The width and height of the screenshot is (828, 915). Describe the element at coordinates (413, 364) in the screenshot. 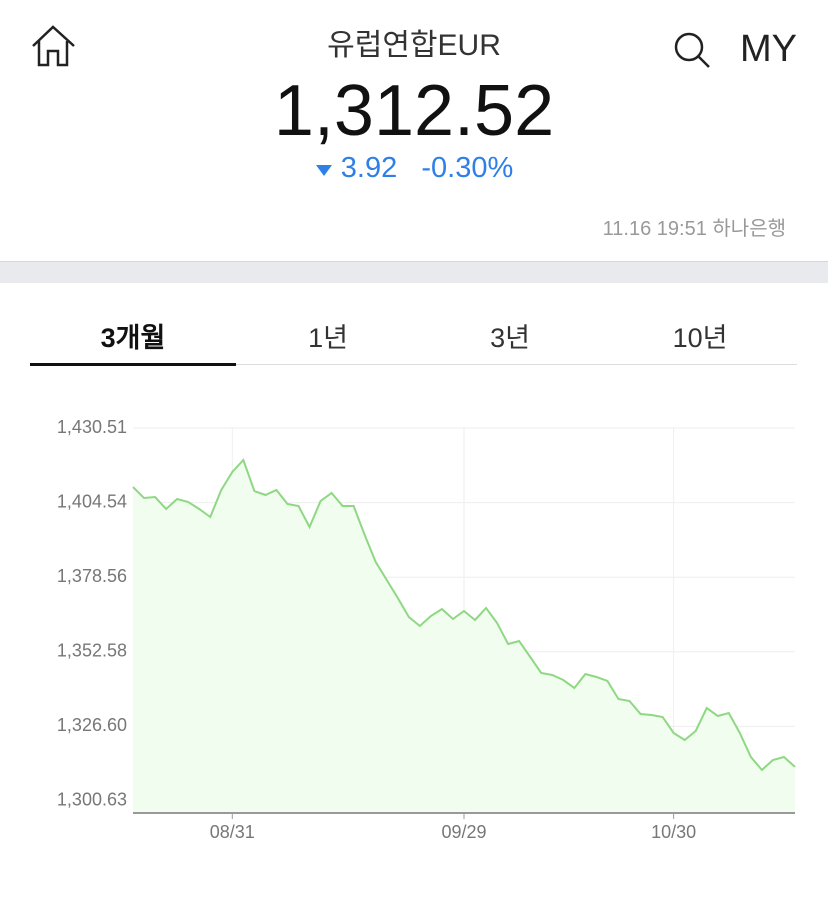

I see `tab-line` at that location.